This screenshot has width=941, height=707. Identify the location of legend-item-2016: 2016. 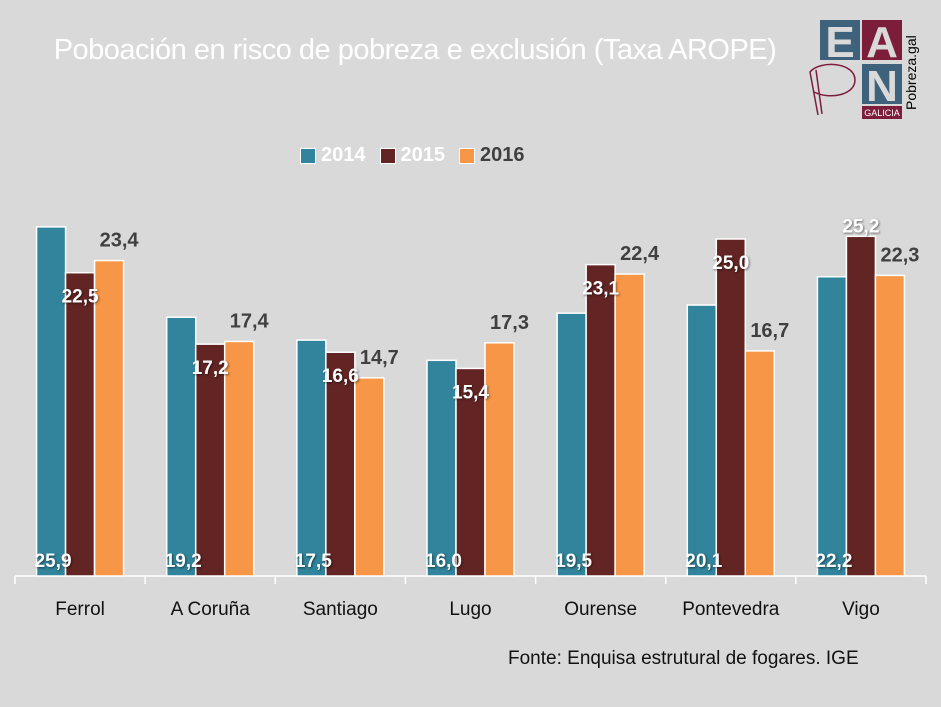
(492, 155).